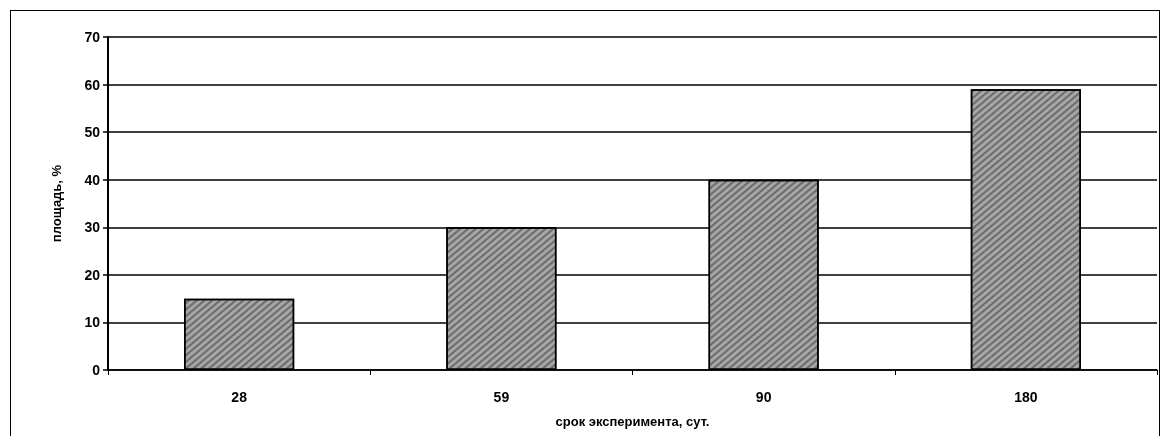 The image size is (1165, 436). What do you see at coordinates (92, 37) in the screenshot?
I see `y-tick-label: 70` at bounding box center [92, 37].